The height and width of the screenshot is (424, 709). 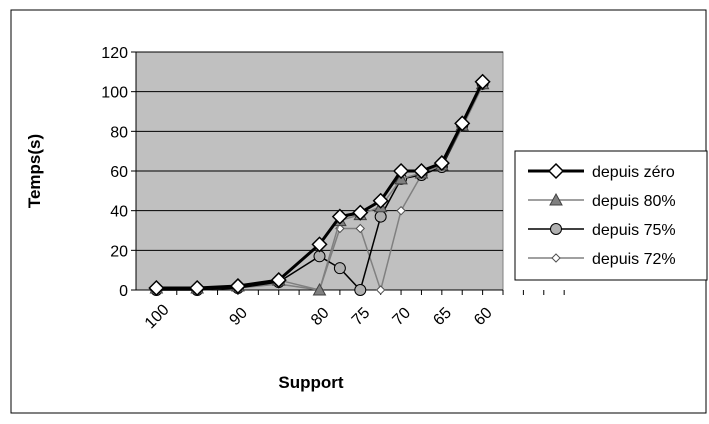 I want to click on legend-item: depuis 80%, so click(x=602, y=201).